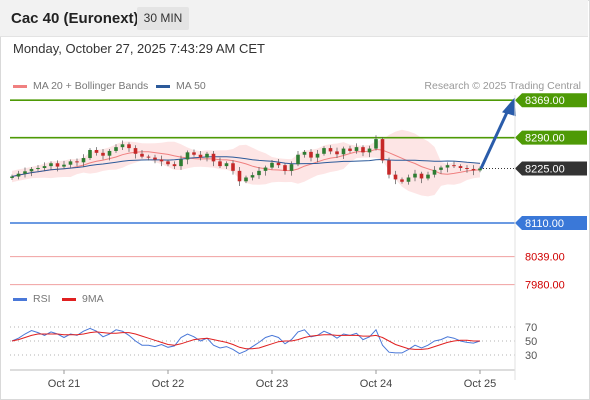 This screenshot has height=400, width=590. What do you see at coordinates (545, 139) in the screenshot?
I see `level-label: 8290.00` at bounding box center [545, 139].